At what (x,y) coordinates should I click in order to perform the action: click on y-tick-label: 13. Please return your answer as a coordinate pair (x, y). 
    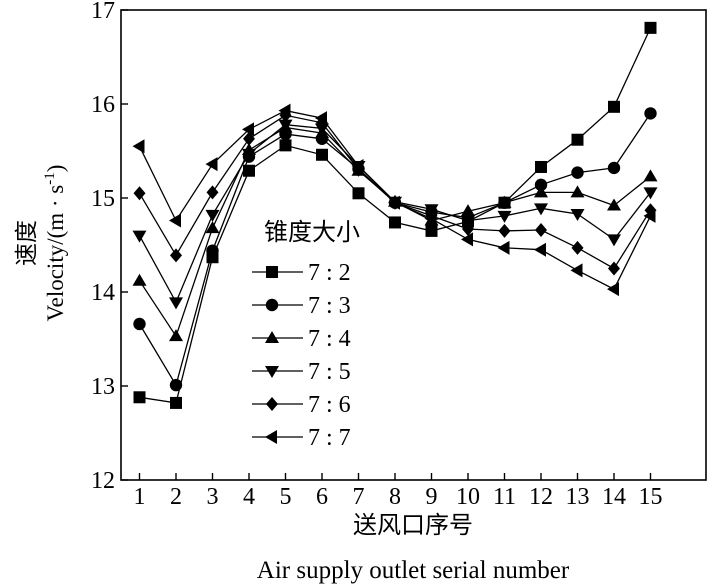
    Looking at the image, I should click on (103, 387).